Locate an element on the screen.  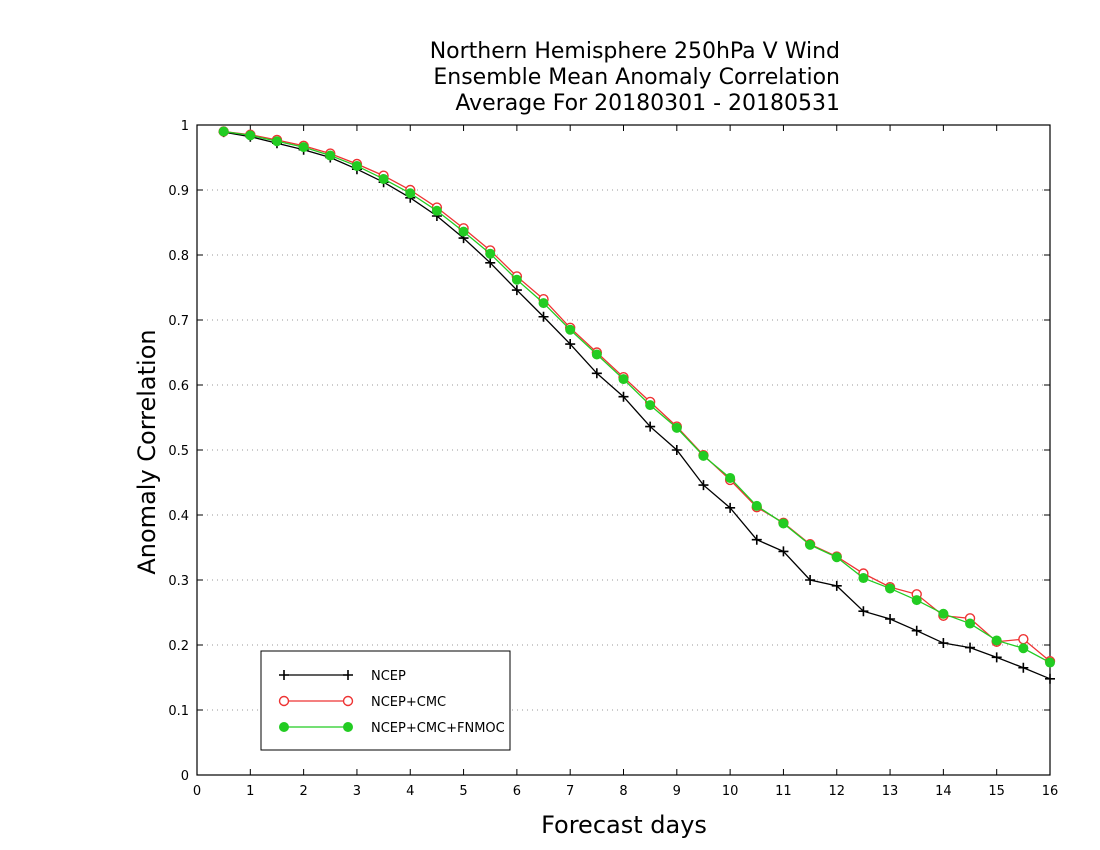
y-tick-label-7: 0.7 is located at coordinates (178, 321).